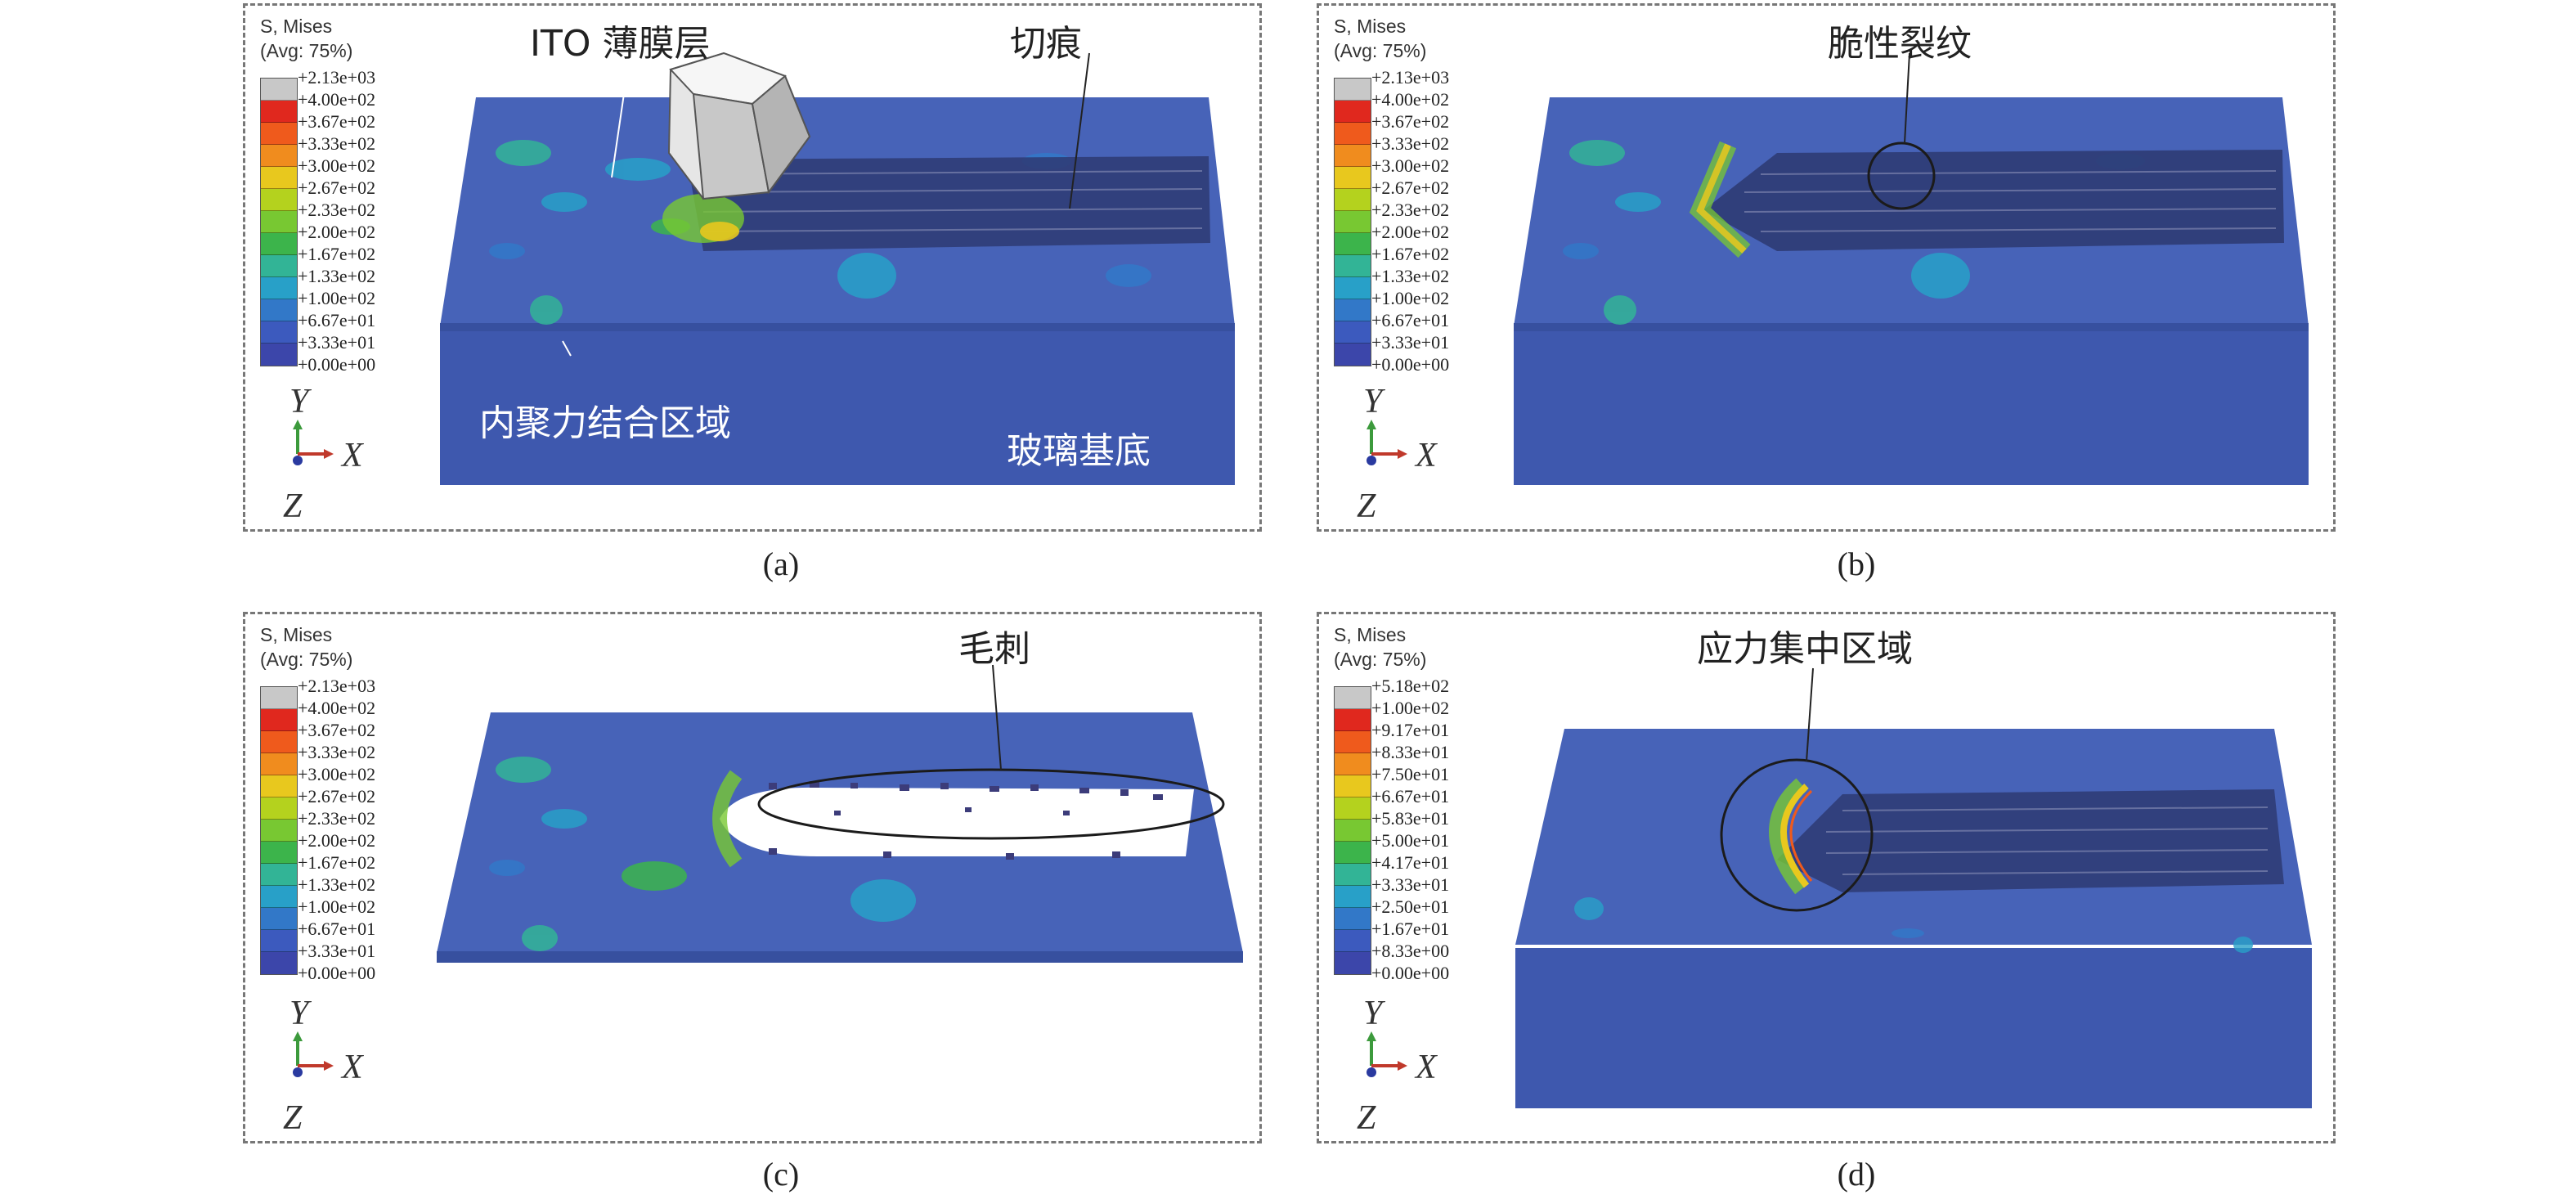 This screenshot has width=2576, height=1204. What do you see at coordinates (1411, 730) in the screenshot?
I see `legend-value: +9.17e+01` at bounding box center [1411, 730].